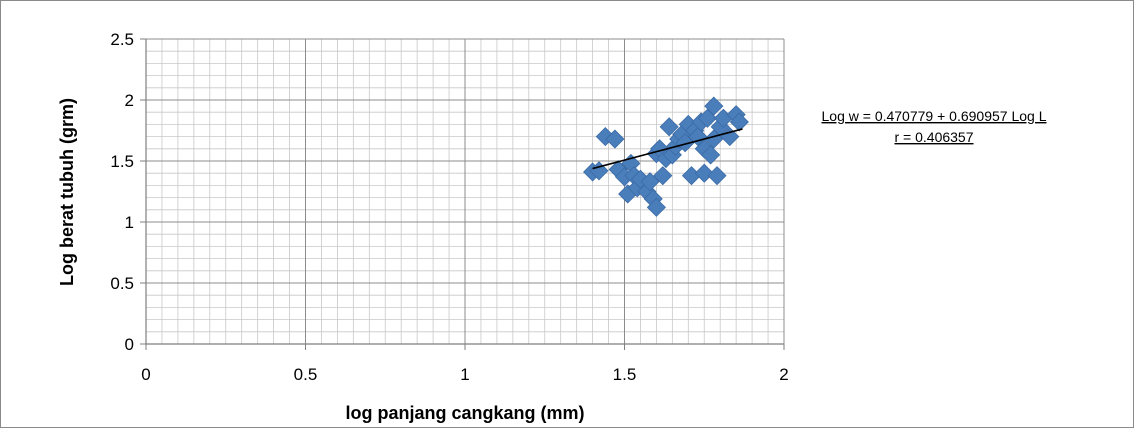 Image resolution: width=1134 pixels, height=429 pixels. What do you see at coordinates (625, 374) in the screenshot?
I see `x-tick-label: 1.5` at bounding box center [625, 374].